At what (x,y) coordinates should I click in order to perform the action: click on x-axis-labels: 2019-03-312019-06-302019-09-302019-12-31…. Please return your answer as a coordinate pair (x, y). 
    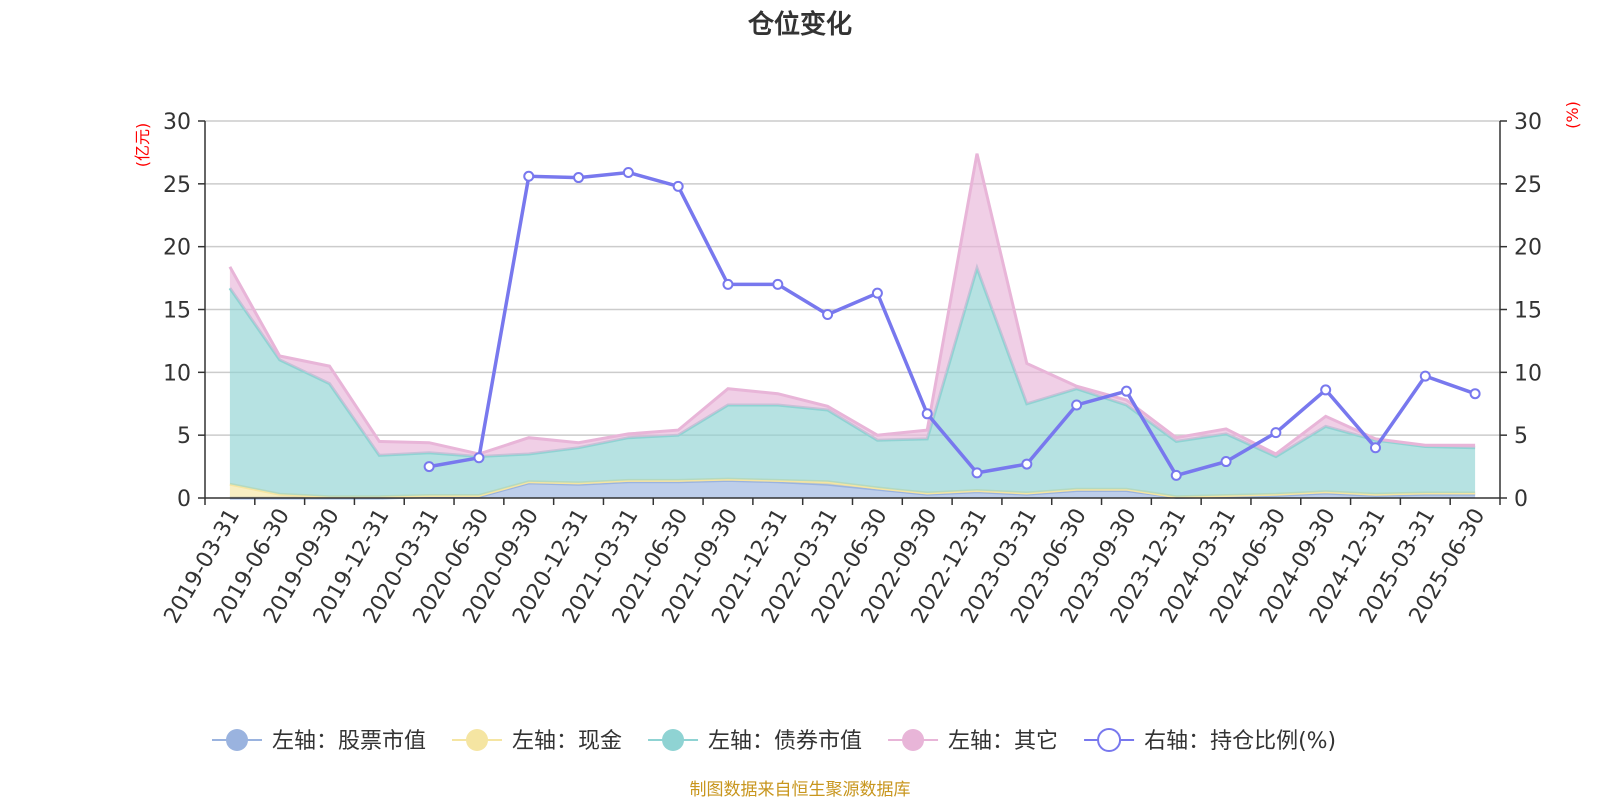
    Looking at the image, I should click on (825, 565).